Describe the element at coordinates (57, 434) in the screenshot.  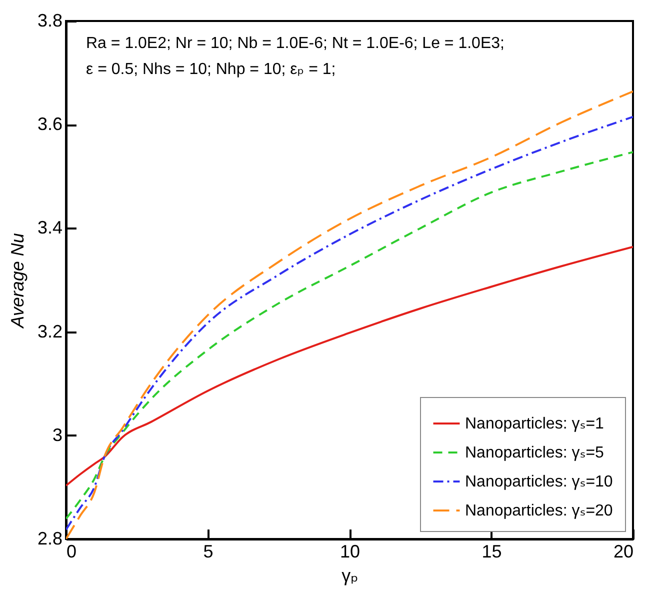
I see `y-tick-label: 3` at that location.